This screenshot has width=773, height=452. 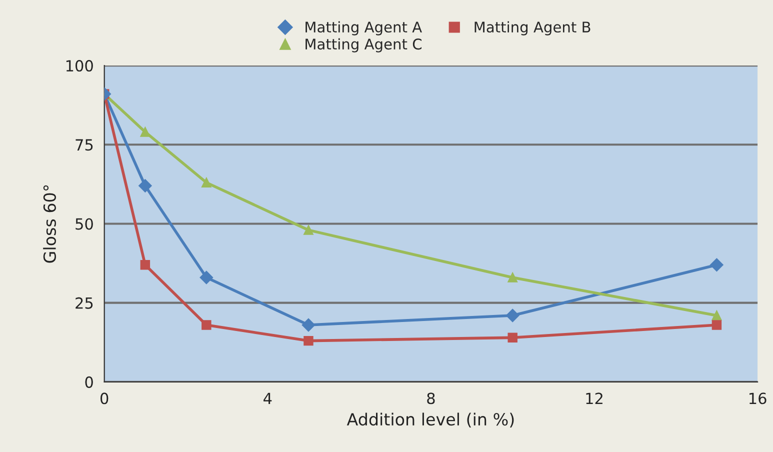 What do you see at coordinates (84, 145) in the screenshot?
I see `y-tick-label: 75` at bounding box center [84, 145].